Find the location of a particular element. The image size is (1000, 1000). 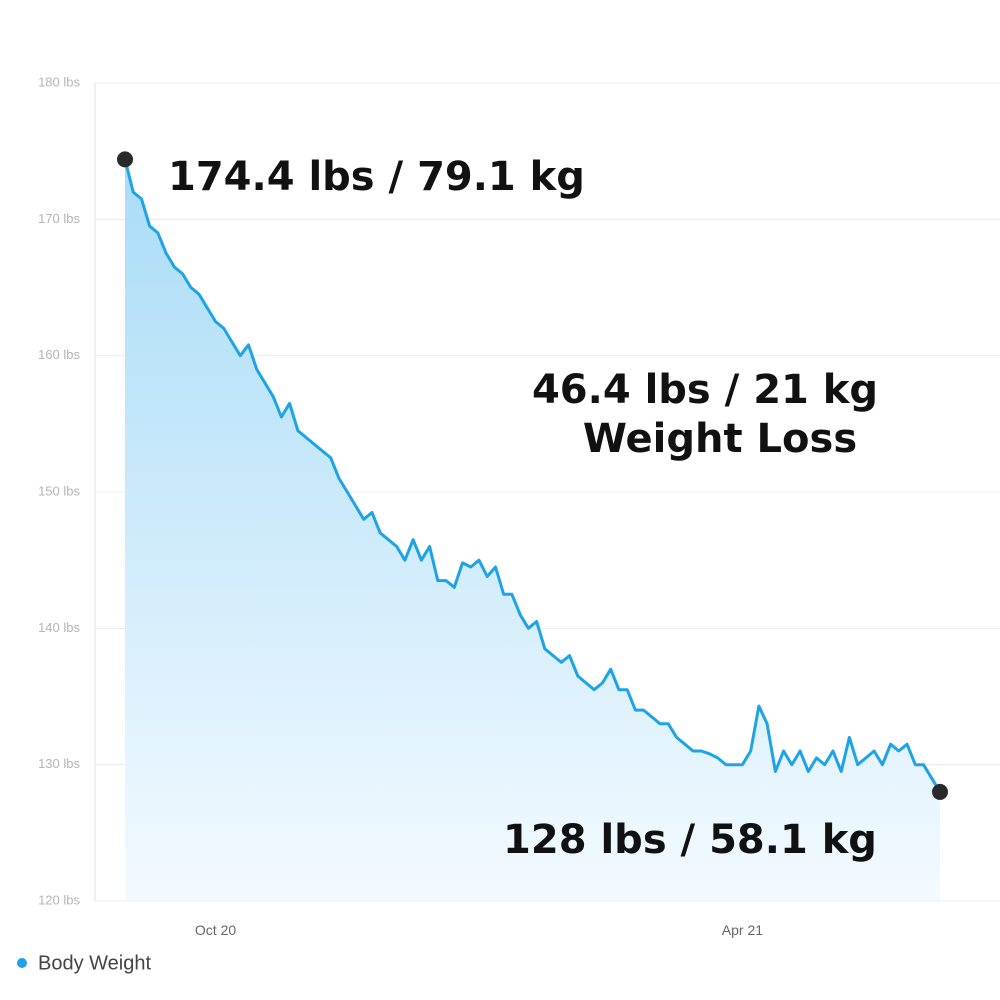

x-tick-label: Apr 21 is located at coordinates (742, 930).